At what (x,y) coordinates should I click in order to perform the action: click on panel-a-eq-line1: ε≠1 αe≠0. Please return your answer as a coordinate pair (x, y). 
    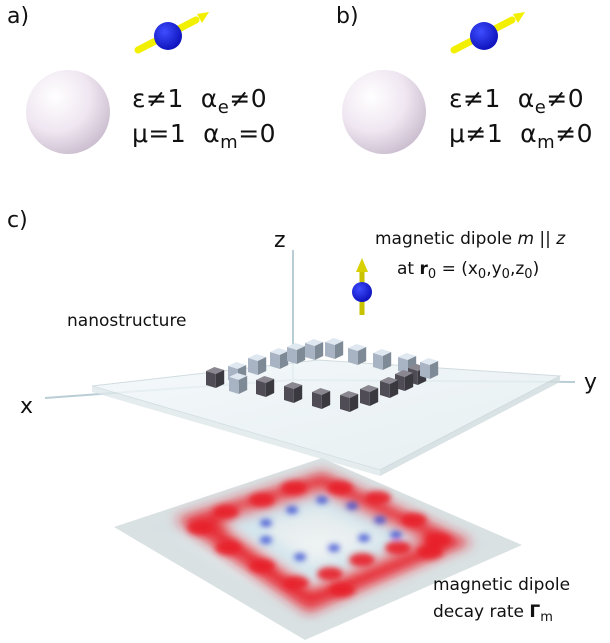
    Looking at the image, I should click on (199, 101).